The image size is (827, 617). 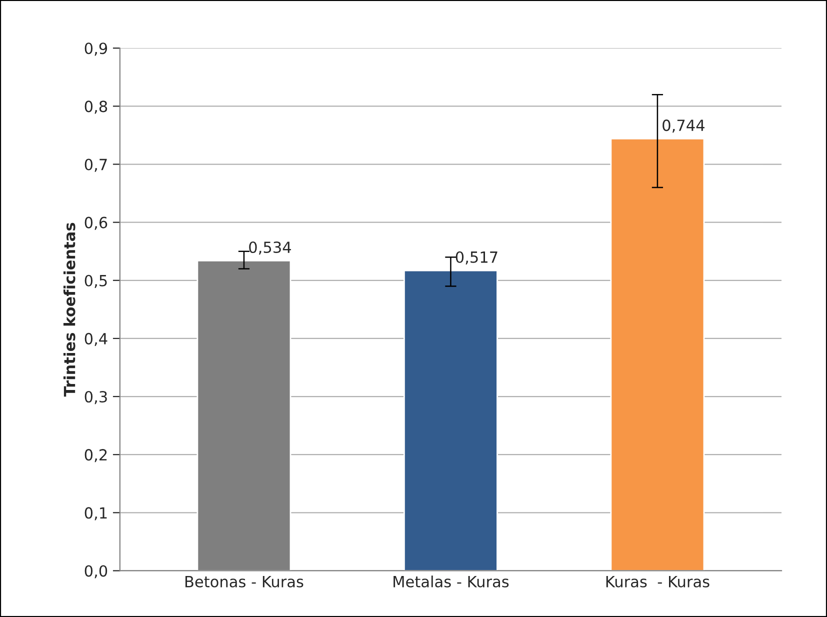 What do you see at coordinates (95, 455) in the screenshot?
I see `y-tick-label: 0,2` at bounding box center [95, 455].